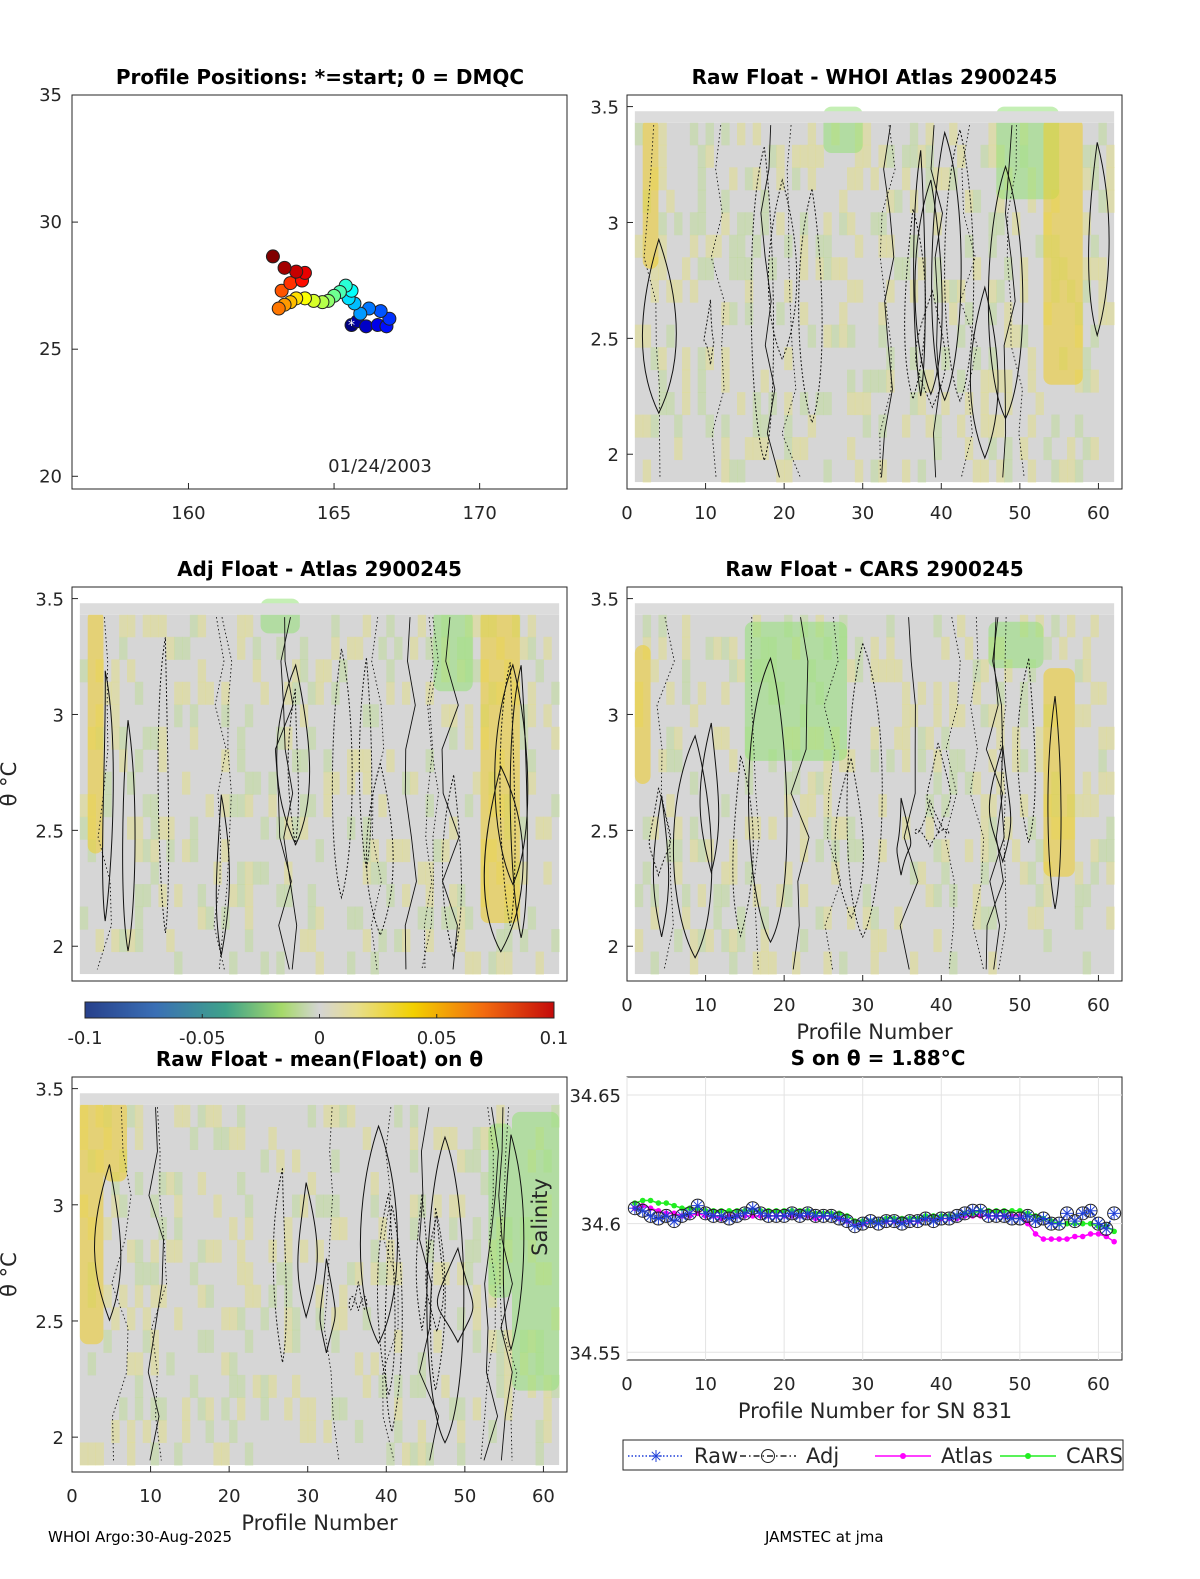 The width and height of the screenshot is (1200, 1579). What do you see at coordinates (674, 1205) in the screenshot?
I see `point-cars` at bounding box center [674, 1205].